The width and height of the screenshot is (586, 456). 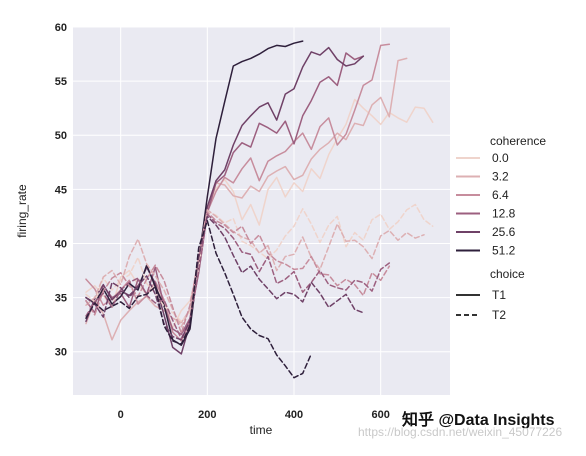 I want to click on x-tick-label: 600, so click(x=380, y=415).